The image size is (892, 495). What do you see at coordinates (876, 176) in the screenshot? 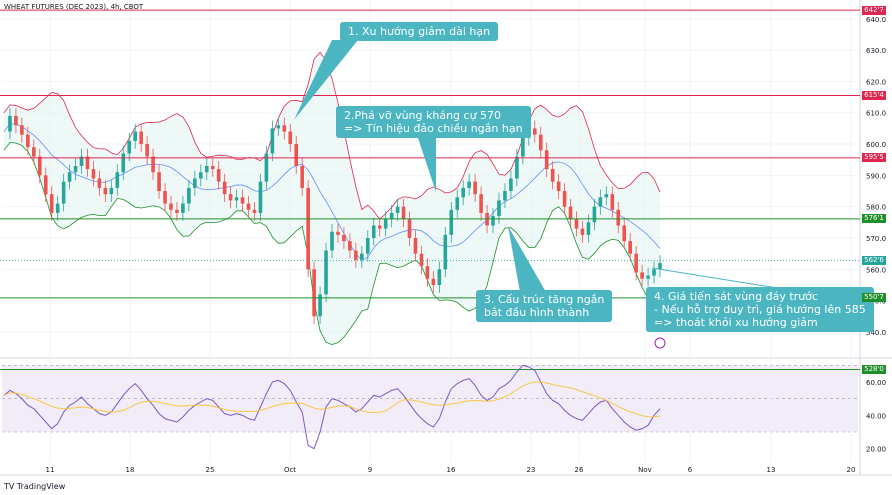
I see `price-tick-label-5: 590.0` at bounding box center [876, 176].